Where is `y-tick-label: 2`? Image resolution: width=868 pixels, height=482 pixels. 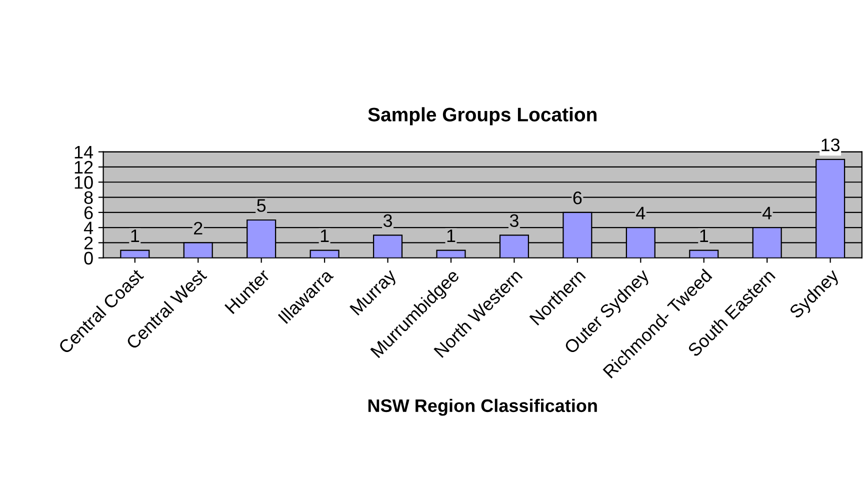 y-tick-label: 2 is located at coordinates (88, 243).